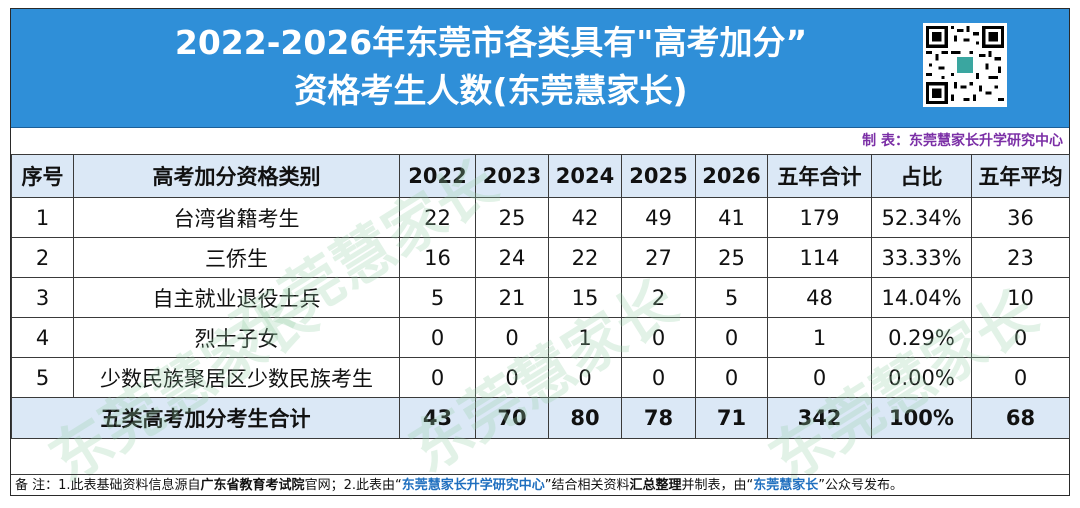 The image size is (1080, 508). What do you see at coordinates (658, 176) in the screenshot?
I see `col-header-2025: 2025` at bounding box center [658, 176].